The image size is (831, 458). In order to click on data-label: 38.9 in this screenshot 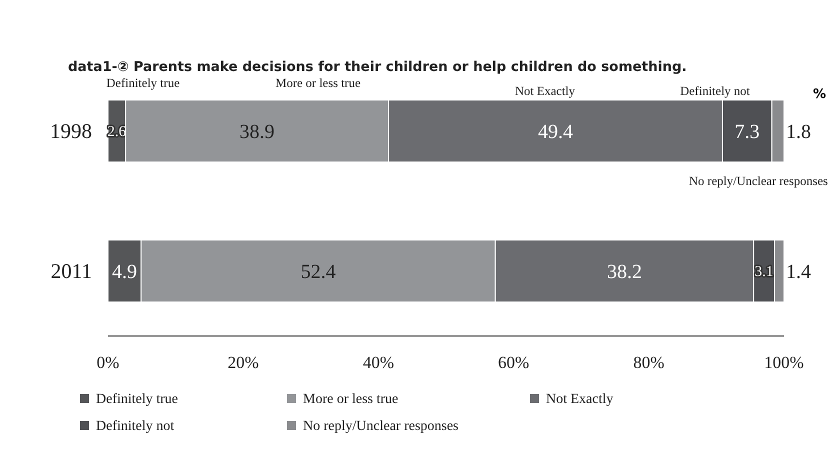, I will do `click(257, 132)`.